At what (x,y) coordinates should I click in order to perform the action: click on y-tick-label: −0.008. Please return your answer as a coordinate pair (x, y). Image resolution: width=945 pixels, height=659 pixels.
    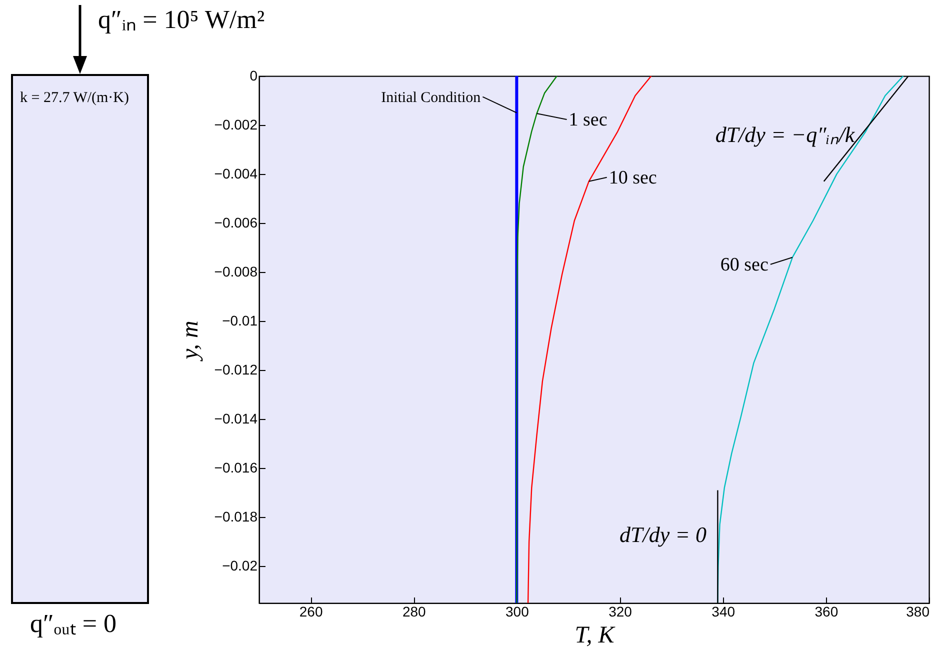
    Looking at the image, I should click on (236, 272).